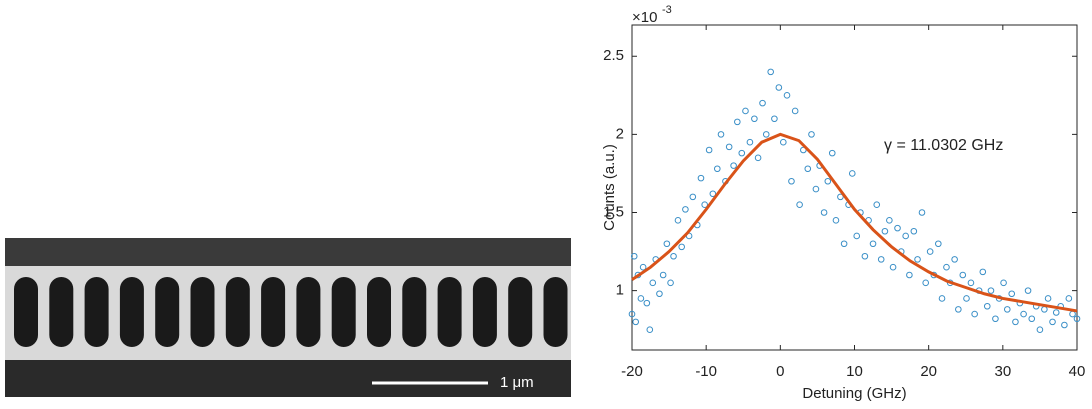  What do you see at coordinates (620, 133) in the screenshot?
I see `y-tick-label: 2` at bounding box center [620, 133].